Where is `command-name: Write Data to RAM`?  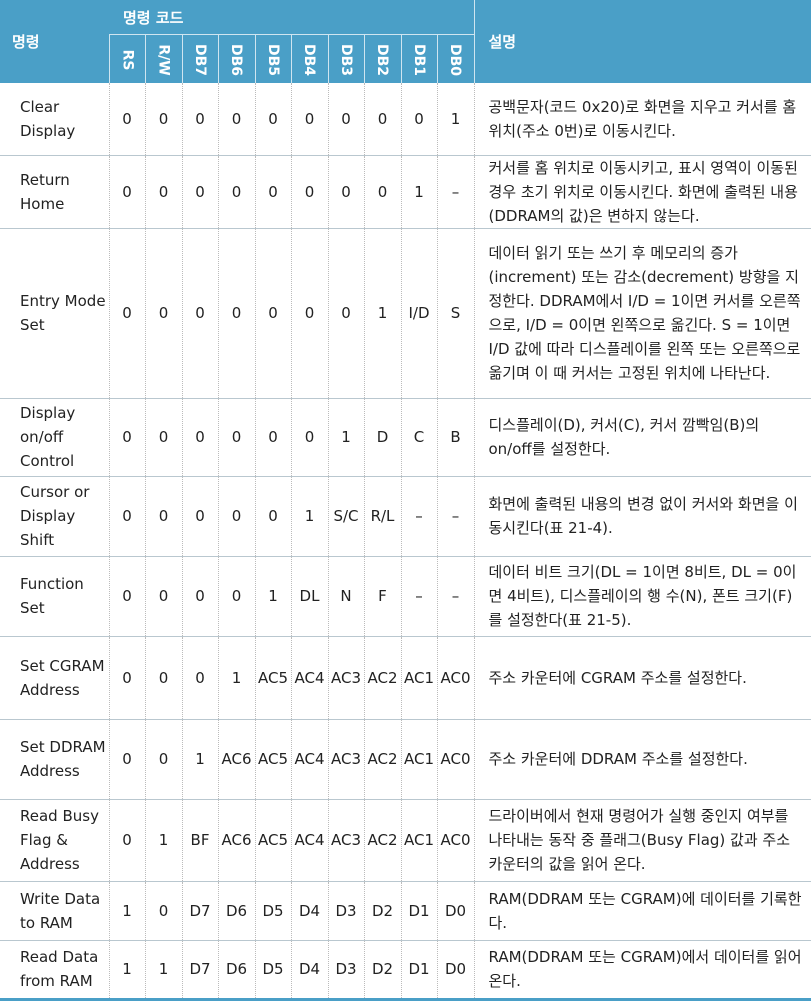 command-name: Write Data to RAM is located at coordinates (54, 911).